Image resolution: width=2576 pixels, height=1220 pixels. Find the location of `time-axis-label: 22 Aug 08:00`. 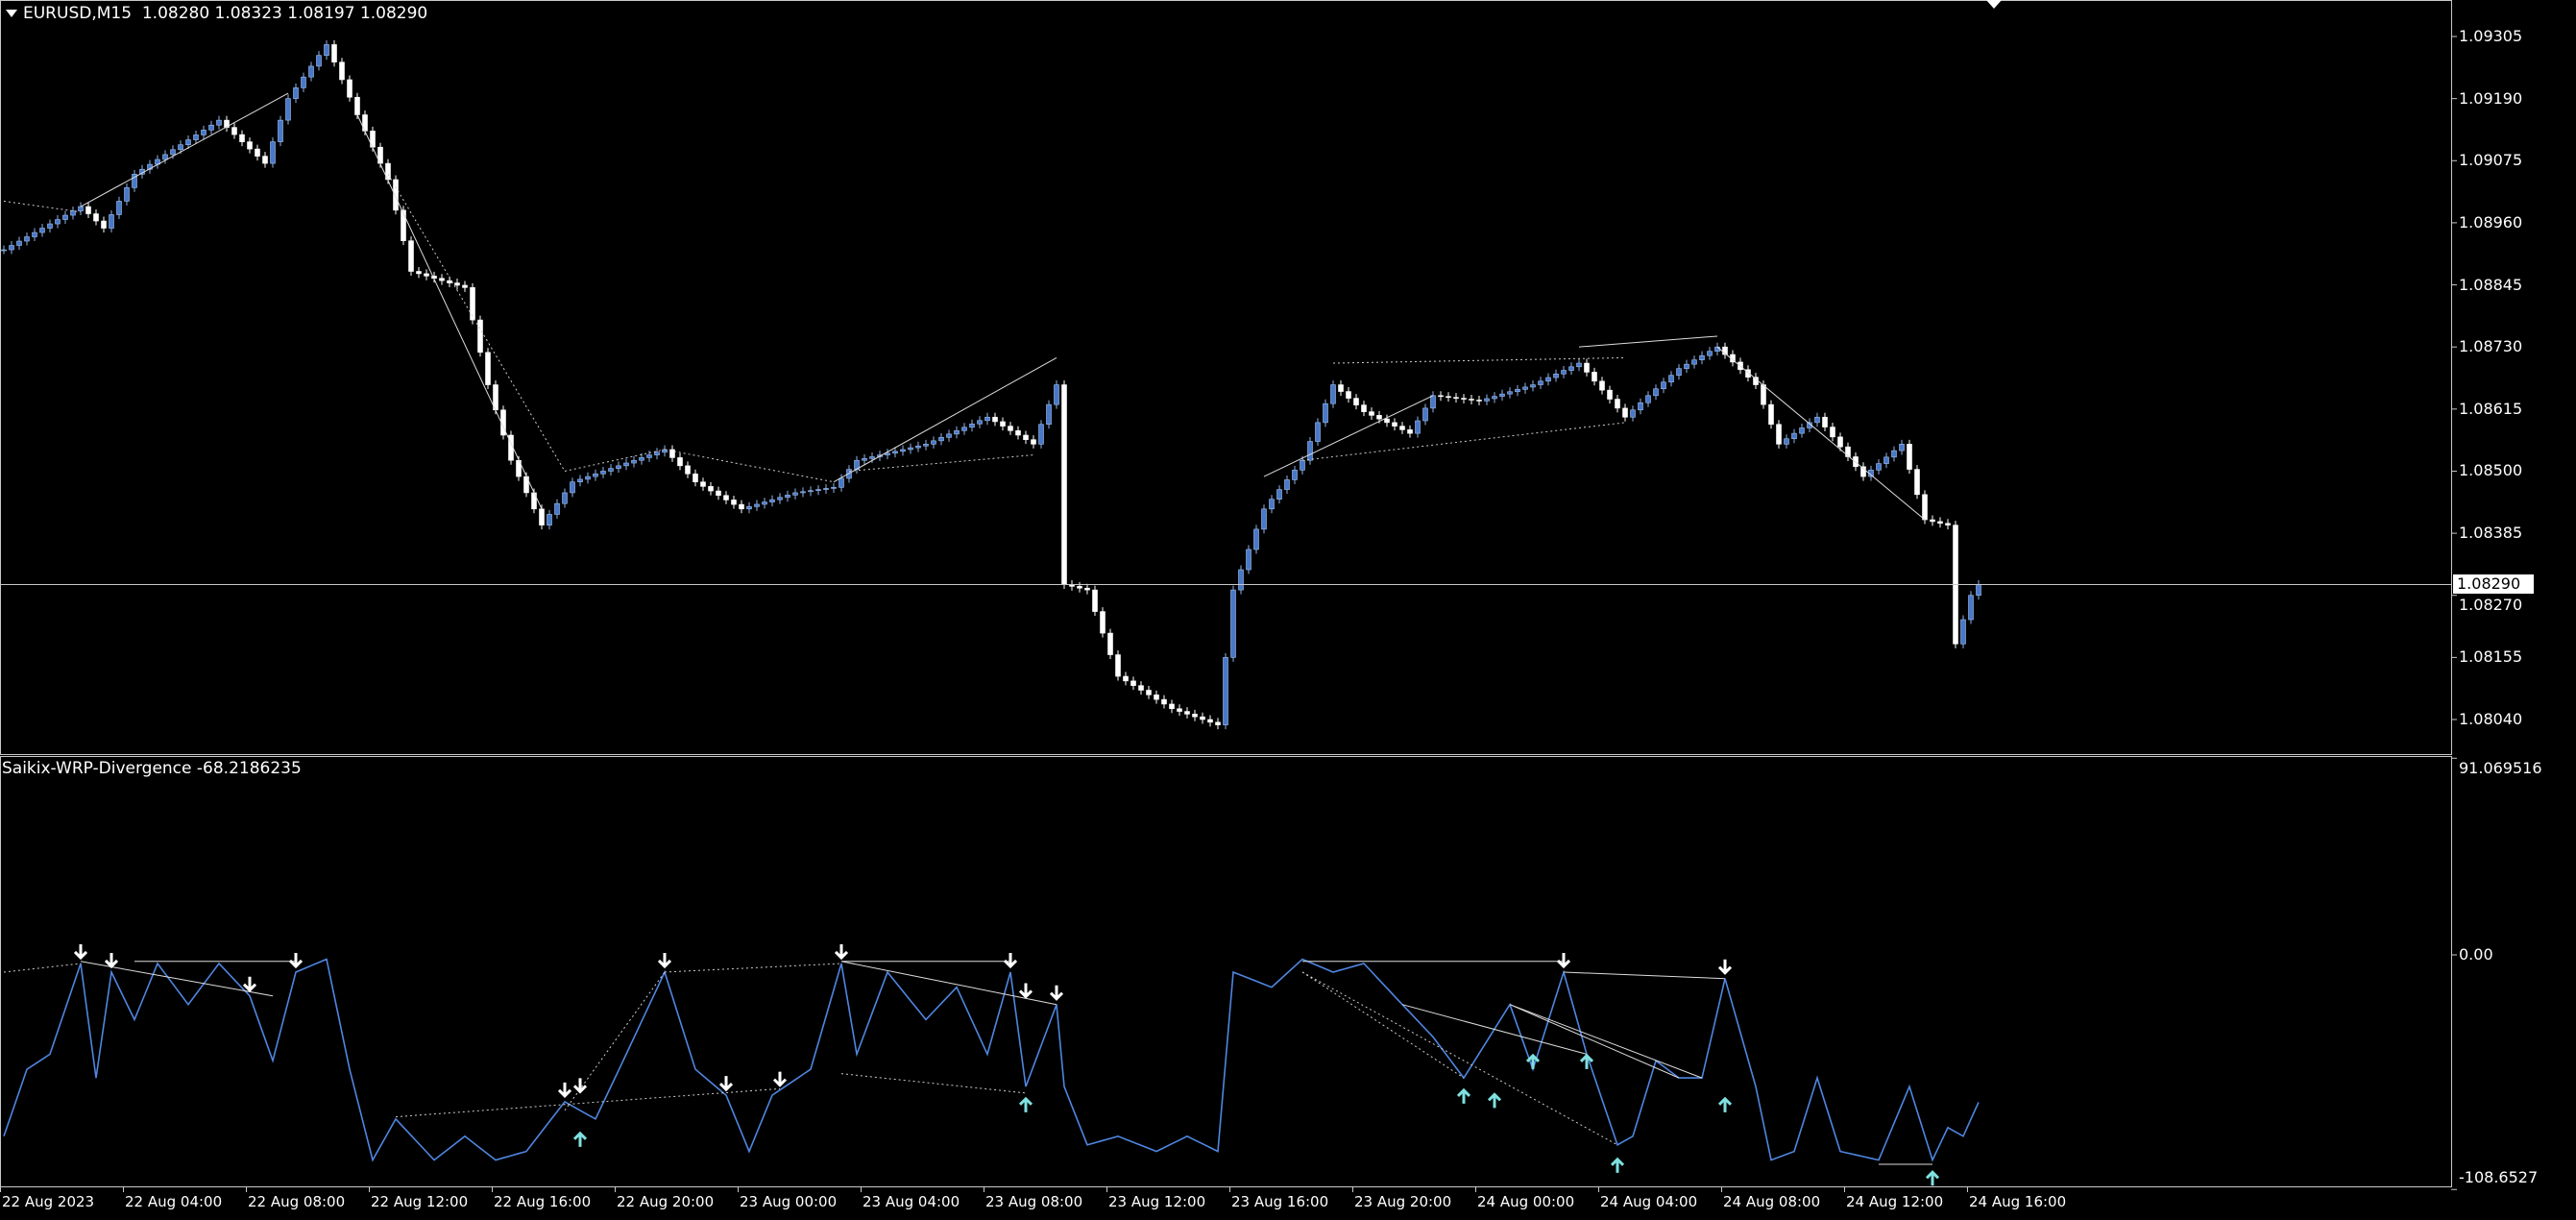

time-axis-label: 22 Aug 08:00 is located at coordinates (297, 1201).